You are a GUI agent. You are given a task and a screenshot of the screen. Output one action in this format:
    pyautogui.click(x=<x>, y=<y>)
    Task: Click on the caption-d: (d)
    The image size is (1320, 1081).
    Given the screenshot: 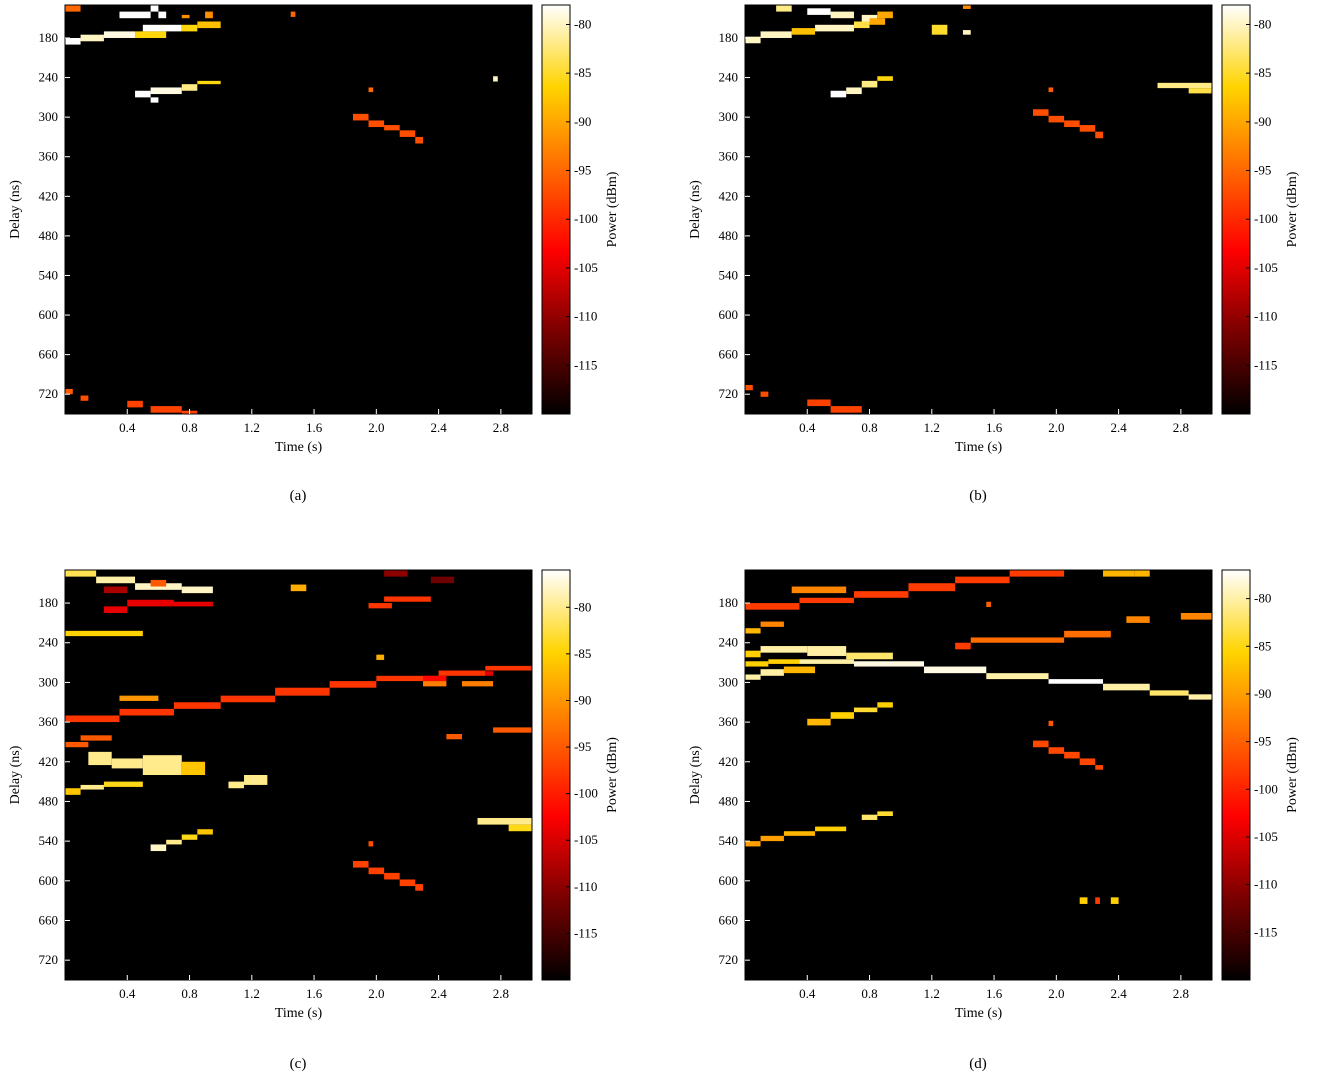 What is the action you would take?
    pyautogui.click(x=978, y=1064)
    